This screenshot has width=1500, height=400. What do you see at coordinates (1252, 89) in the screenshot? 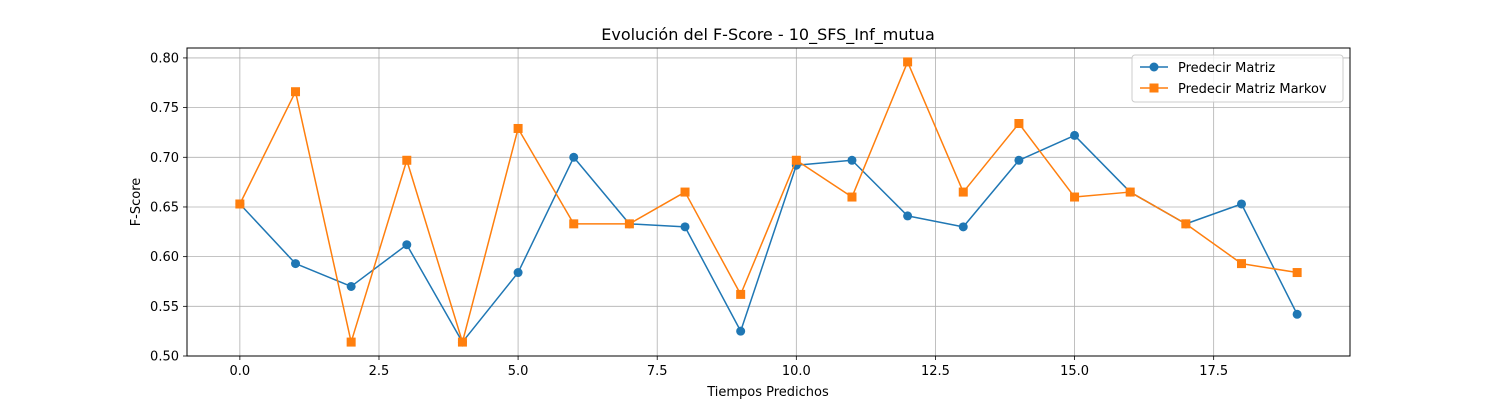
I see `legend-label-predecir-matriz-markov: Predecir Matriz Markov` at bounding box center [1252, 89].